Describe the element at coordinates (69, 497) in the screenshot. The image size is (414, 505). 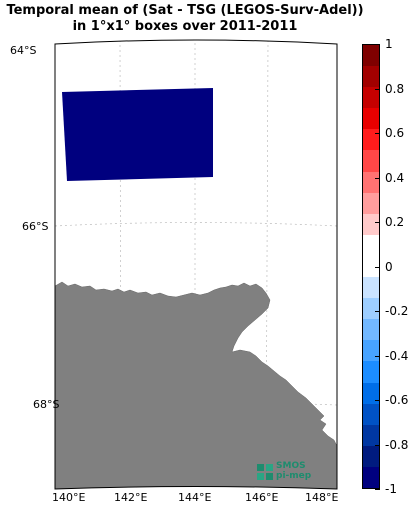
I see `lon-label-140e: 140°E` at that location.